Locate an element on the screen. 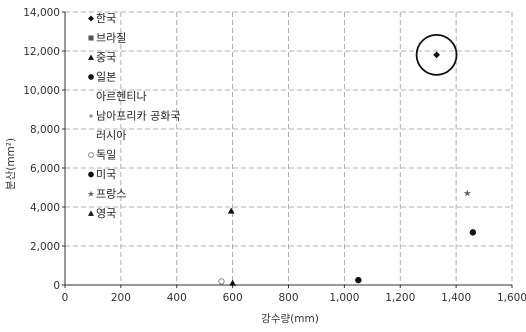  x-tick-label: 1,200 is located at coordinates (400, 298).